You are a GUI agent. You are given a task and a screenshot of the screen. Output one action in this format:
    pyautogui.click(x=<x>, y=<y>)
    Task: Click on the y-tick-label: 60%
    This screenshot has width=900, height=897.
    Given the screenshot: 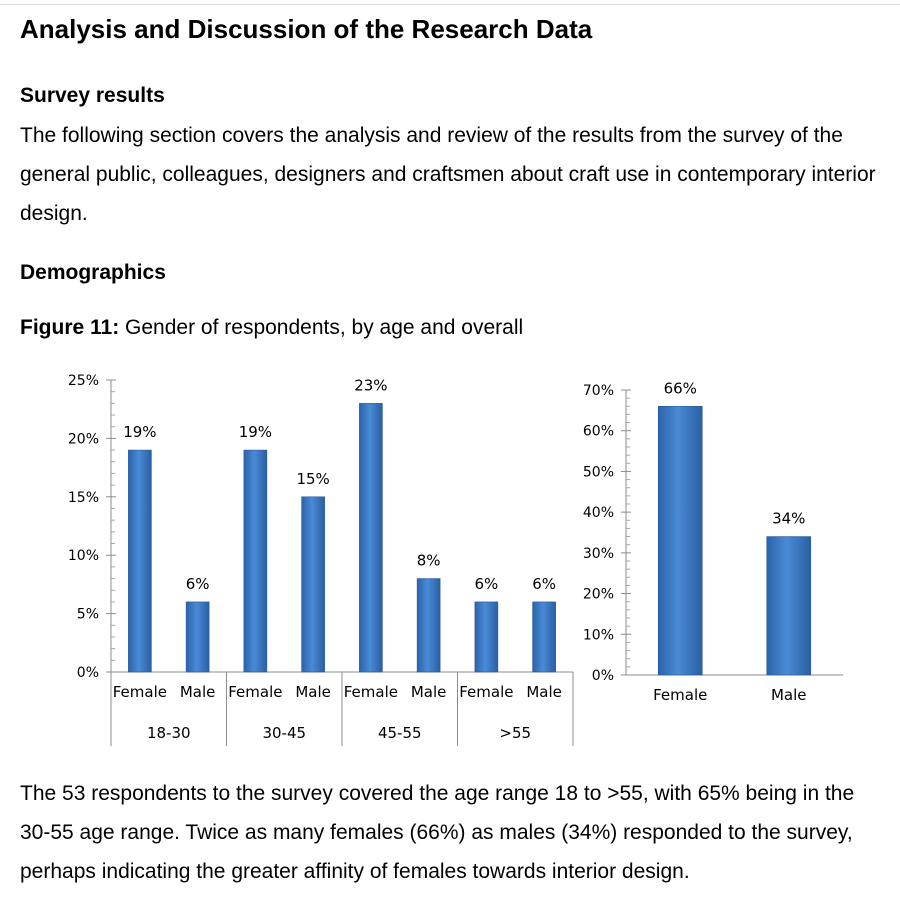 What is the action you would take?
    pyautogui.click(x=598, y=432)
    